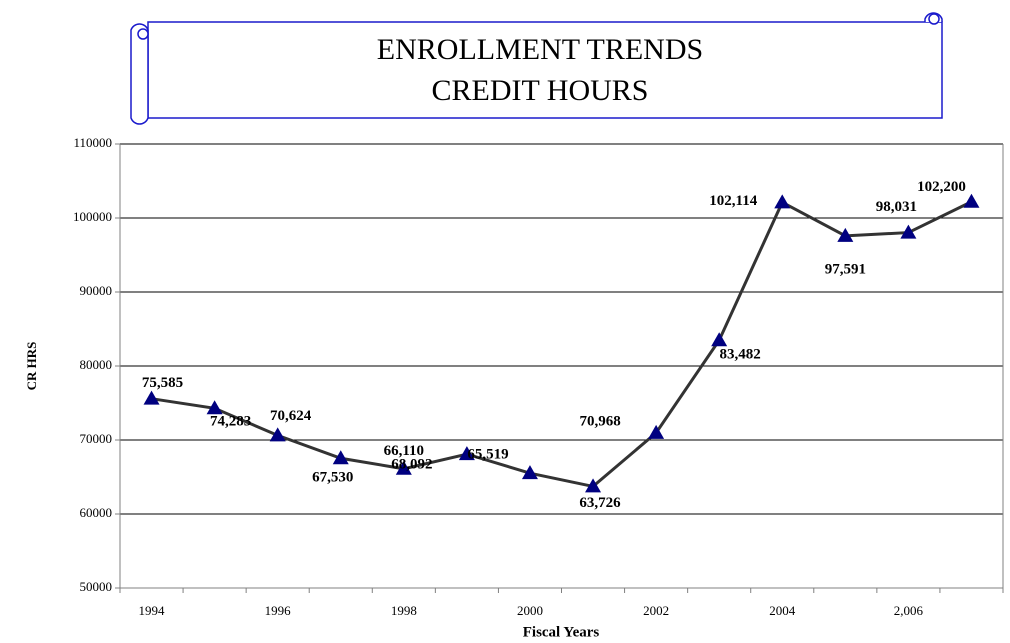  Describe the element at coordinates (656, 610) in the screenshot. I see `x-tick-label: 2002` at that location.